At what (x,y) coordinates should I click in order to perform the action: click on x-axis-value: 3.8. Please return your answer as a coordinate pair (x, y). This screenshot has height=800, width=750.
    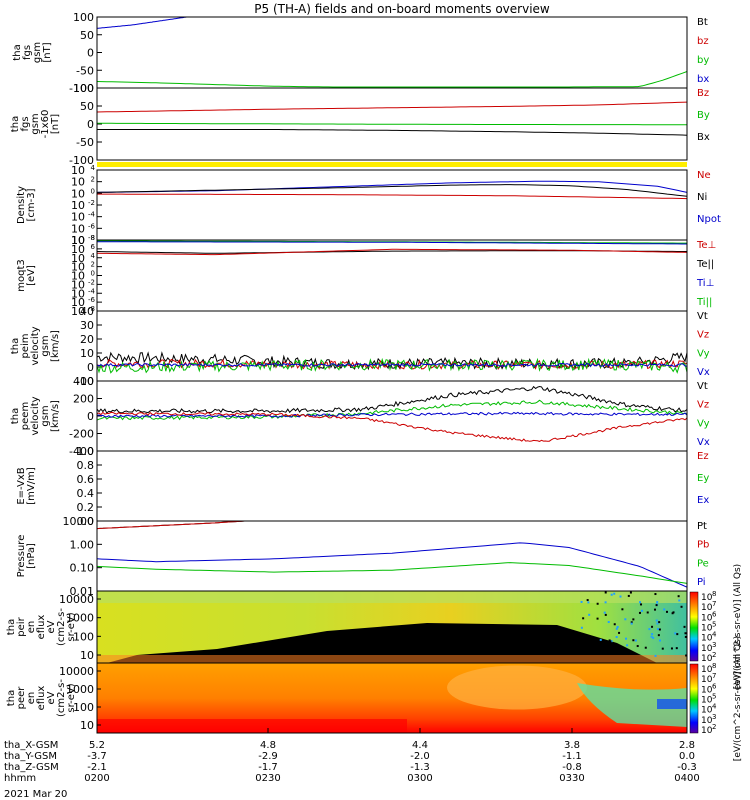
    Looking at the image, I should click on (572, 745).